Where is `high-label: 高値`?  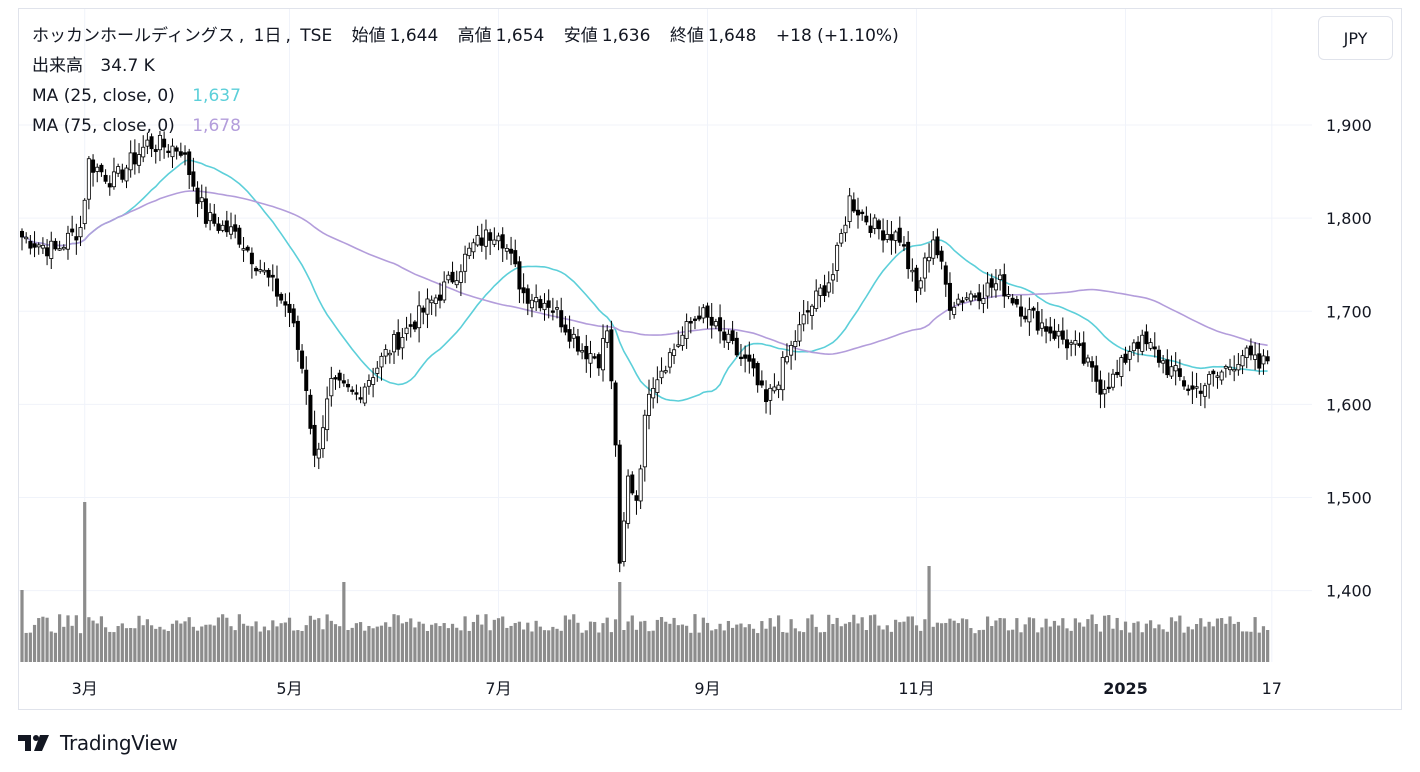
high-label: 高値 is located at coordinates (474, 36).